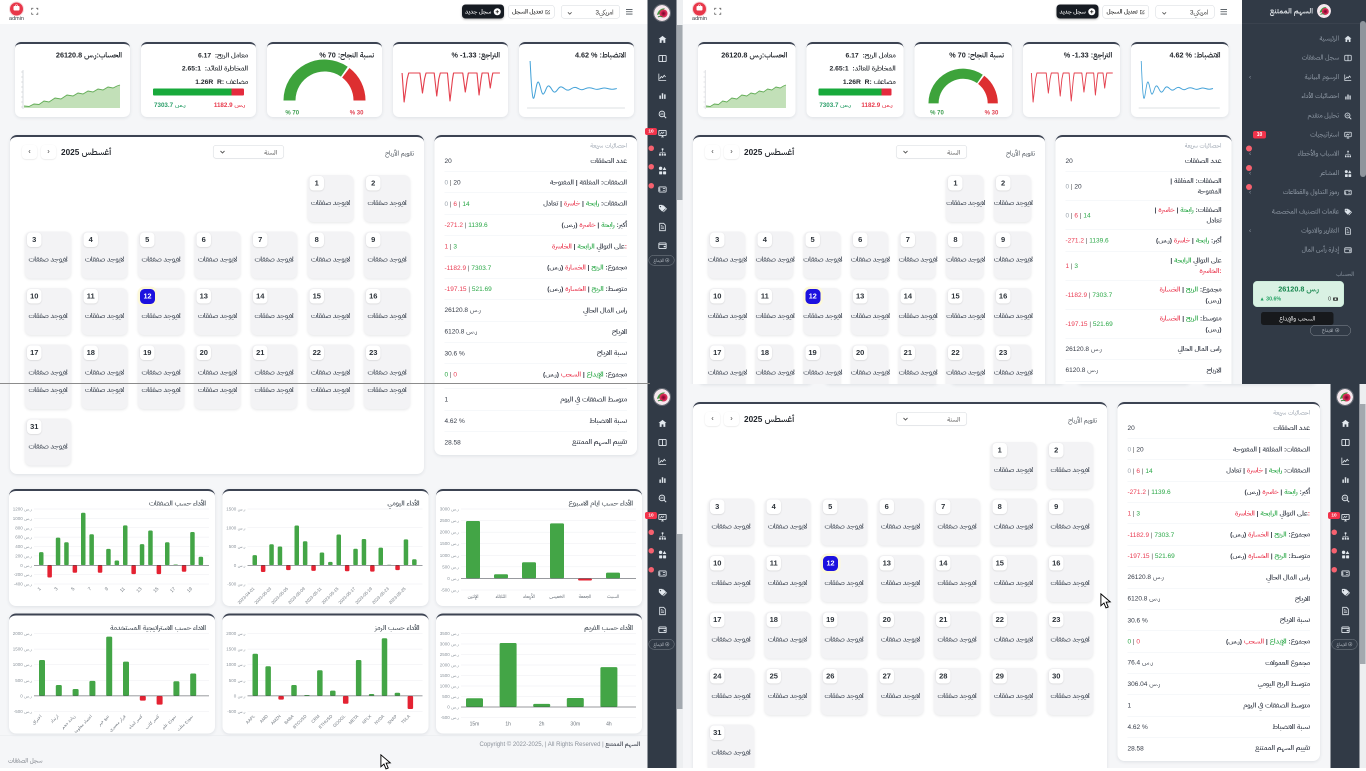 The image size is (1366, 771). What do you see at coordinates (123, 590) in the screenshot?
I see `svg-text: 11` at bounding box center [123, 590].